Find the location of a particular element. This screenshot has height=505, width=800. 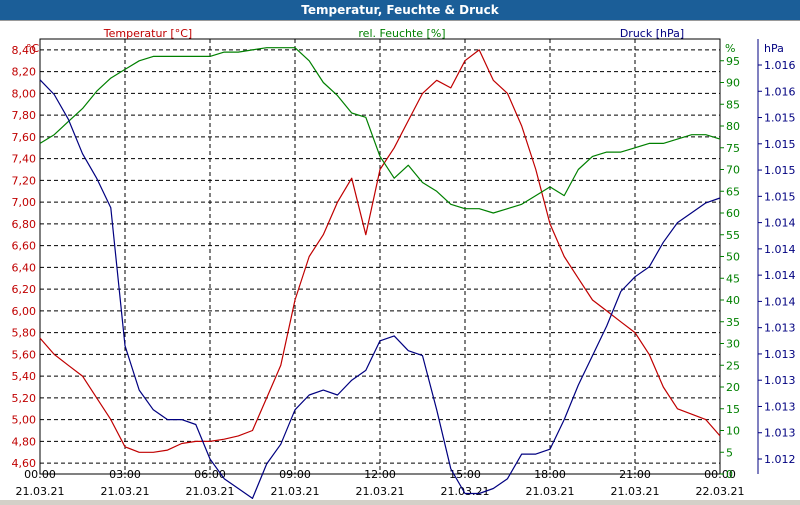

x-time-tick-label: 15:00 is located at coordinates (465, 474).